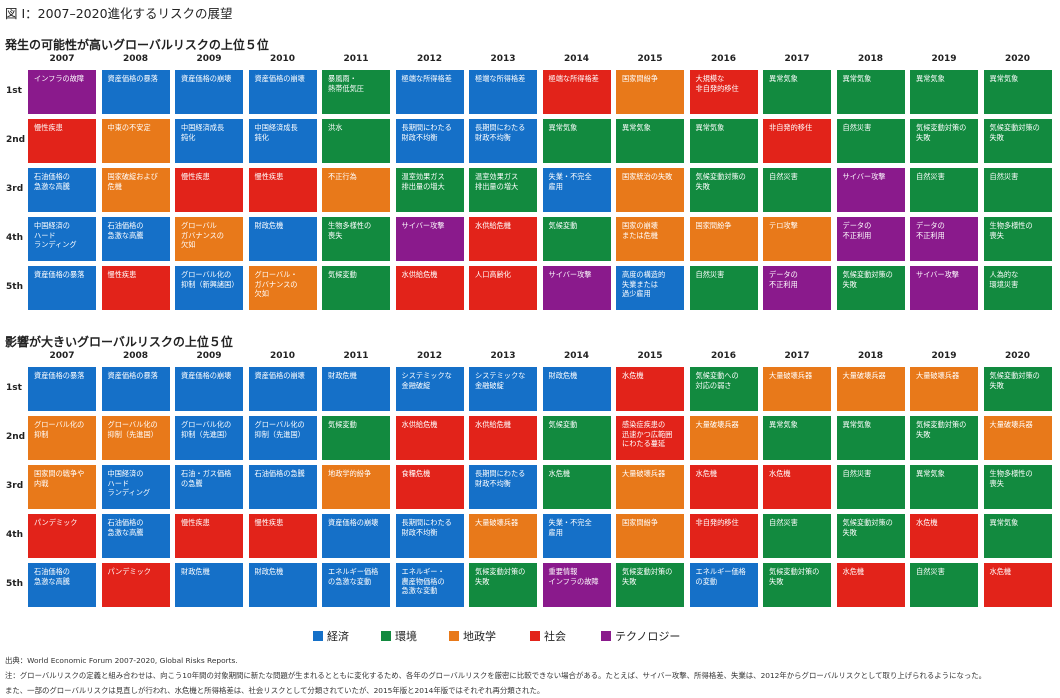 Image resolution: width=1060 pixels, height=698 pixels. I want to click on risk-cell: 国家間の戦争や 内戦, so click(62, 487).